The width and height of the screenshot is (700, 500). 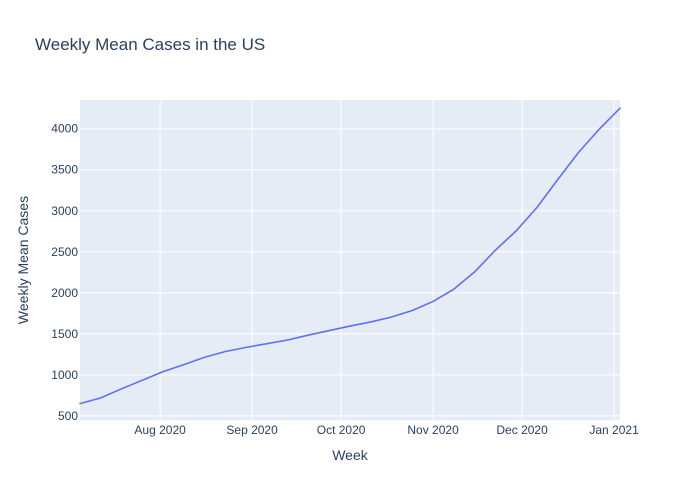 What do you see at coordinates (150, 44) in the screenshot?
I see `chart-title: Weekly Mean Cases in the US` at bounding box center [150, 44].